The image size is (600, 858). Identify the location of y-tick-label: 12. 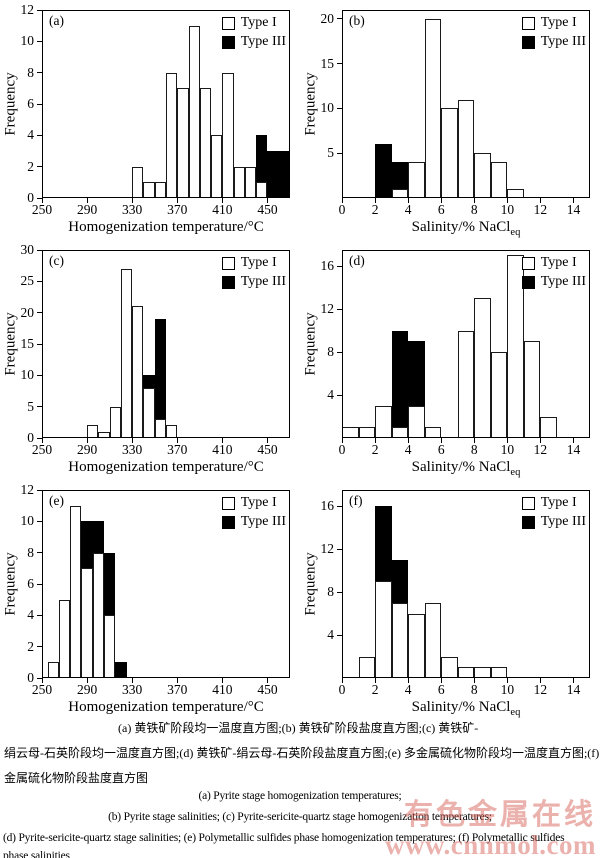
(327, 309).